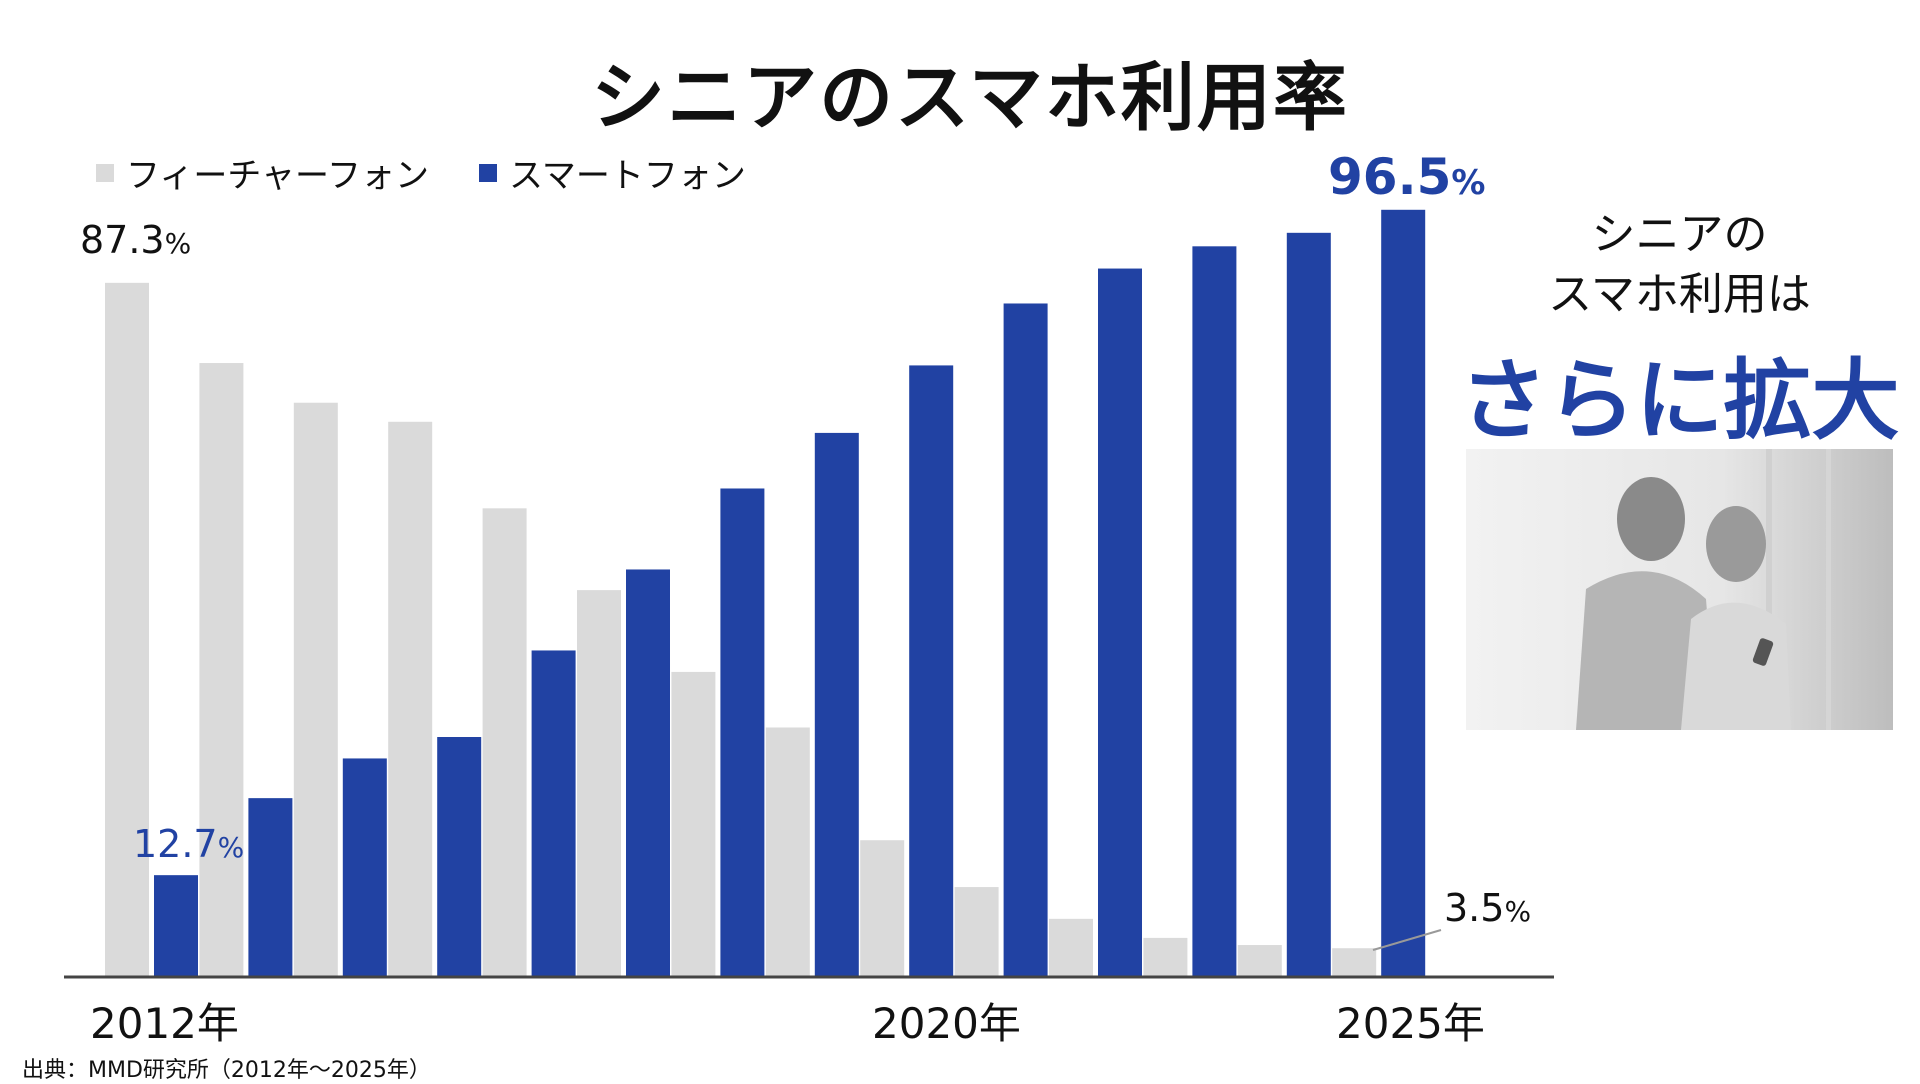 The width and height of the screenshot is (1920, 1084). Describe the element at coordinates (970, 98) in the screenshot. I see `chart-title: シニアのスマホ利用率` at that location.